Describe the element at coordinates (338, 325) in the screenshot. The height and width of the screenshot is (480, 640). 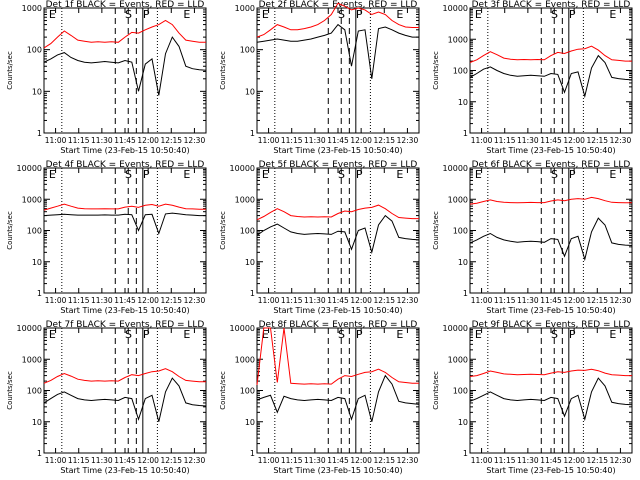
I see `chart-title: Det 8f BLACK = Events, RED = LLD` at that location.